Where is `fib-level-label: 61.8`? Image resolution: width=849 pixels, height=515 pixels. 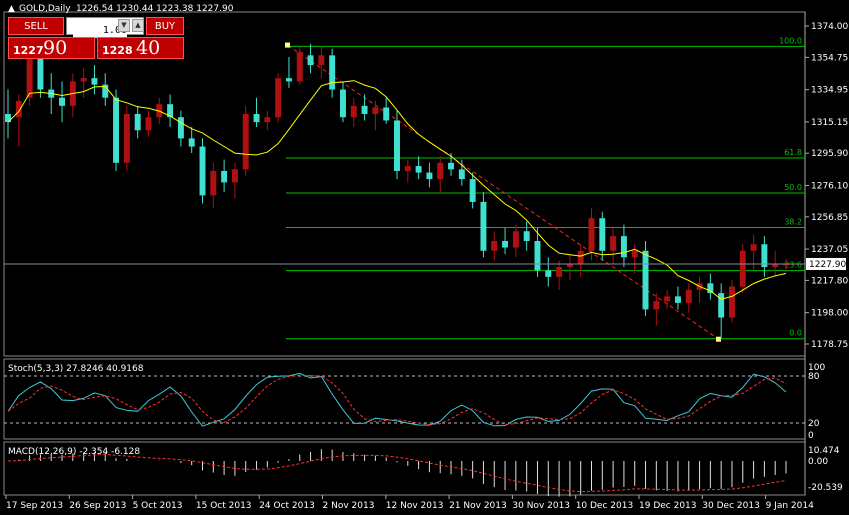 fib-level-label: 61.8 is located at coordinates (793, 152).